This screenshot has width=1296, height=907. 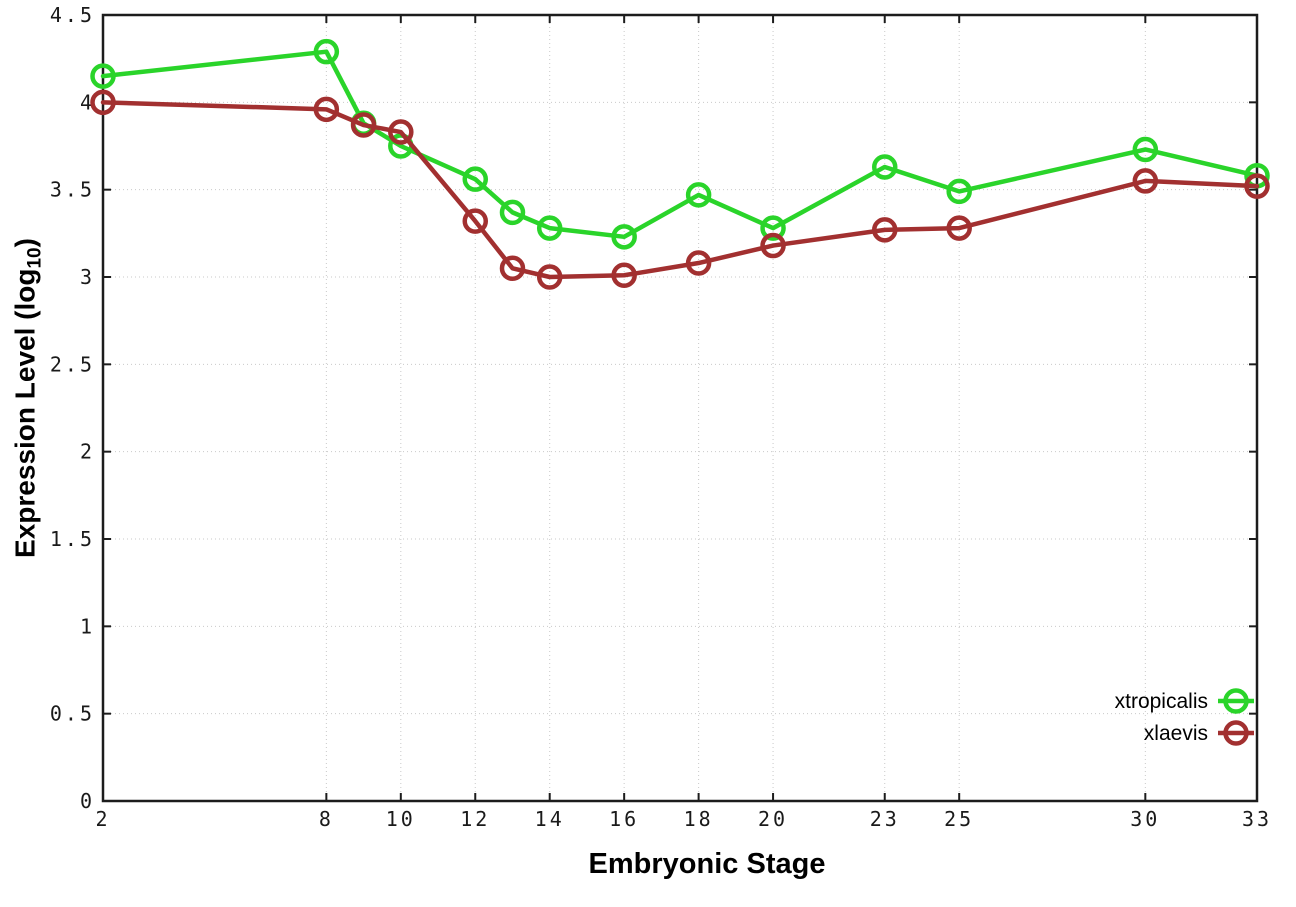 I want to click on x-axis-title: Embryonic Stage, so click(x=707, y=864).